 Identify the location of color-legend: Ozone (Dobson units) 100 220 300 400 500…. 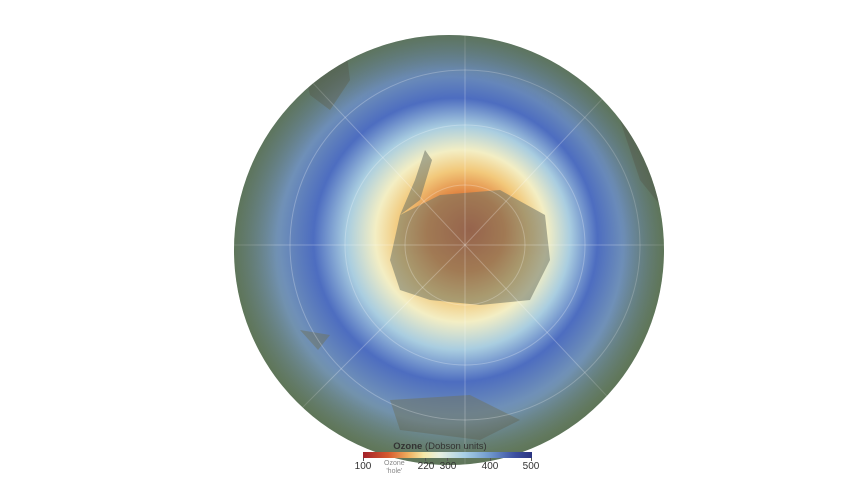
(440, 463).